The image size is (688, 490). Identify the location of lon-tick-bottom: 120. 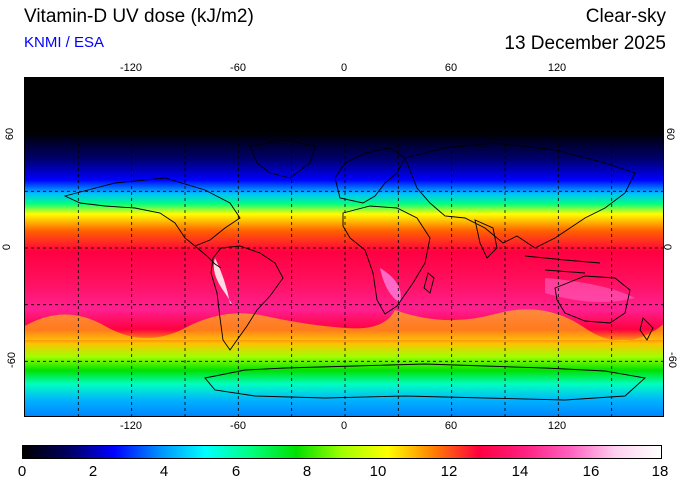
(557, 426).